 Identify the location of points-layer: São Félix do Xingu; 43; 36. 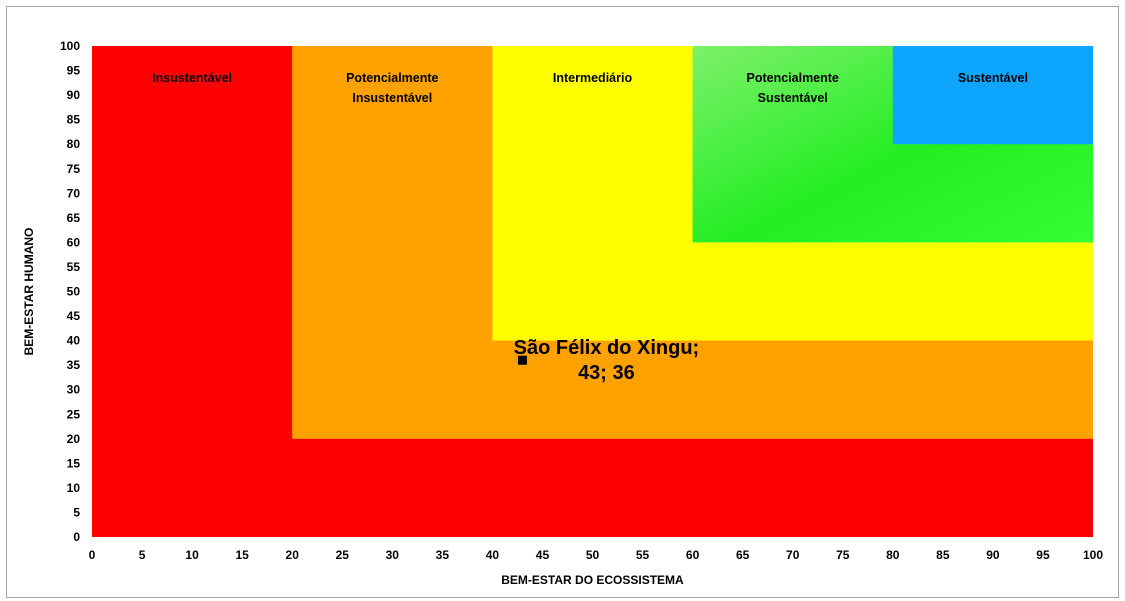
(607, 360).